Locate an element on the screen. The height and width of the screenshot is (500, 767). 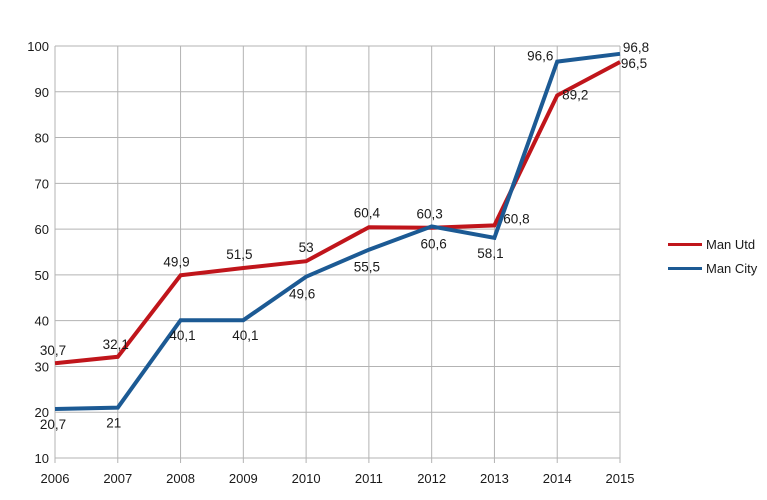
data-label-man-utd-2014: 89,2 is located at coordinates (575, 94).